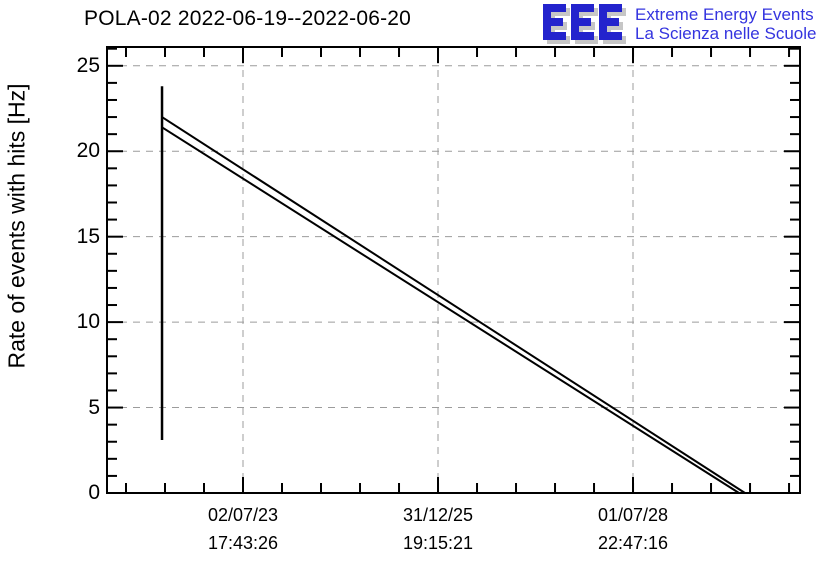 This screenshot has width=836, height=572. I want to click on x-tick-date: 31/12/25, so click(438, 515).